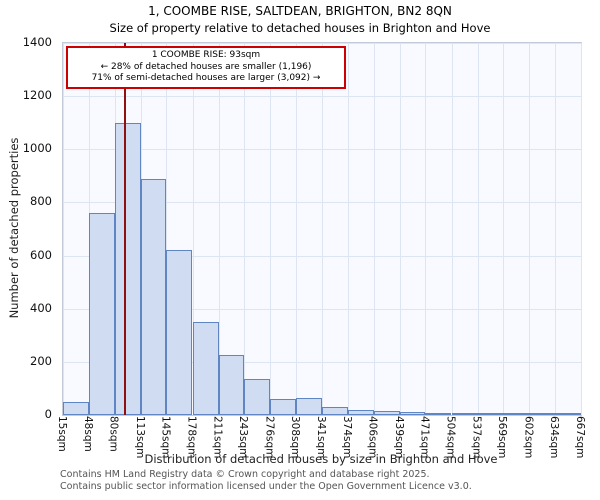 The width and height of the screenshot is (600, 500). What do you see at coordinates (553, 437) in the screenshot?
I see `x-tick-label: 634sqm` at bounding box center [553, 437].